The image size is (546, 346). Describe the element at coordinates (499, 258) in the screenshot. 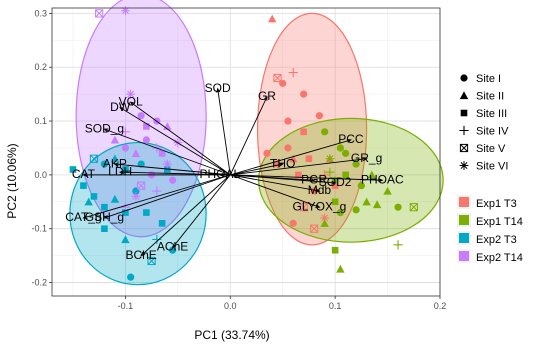

I see `legend-color-label: Exp2 T14` at that location.